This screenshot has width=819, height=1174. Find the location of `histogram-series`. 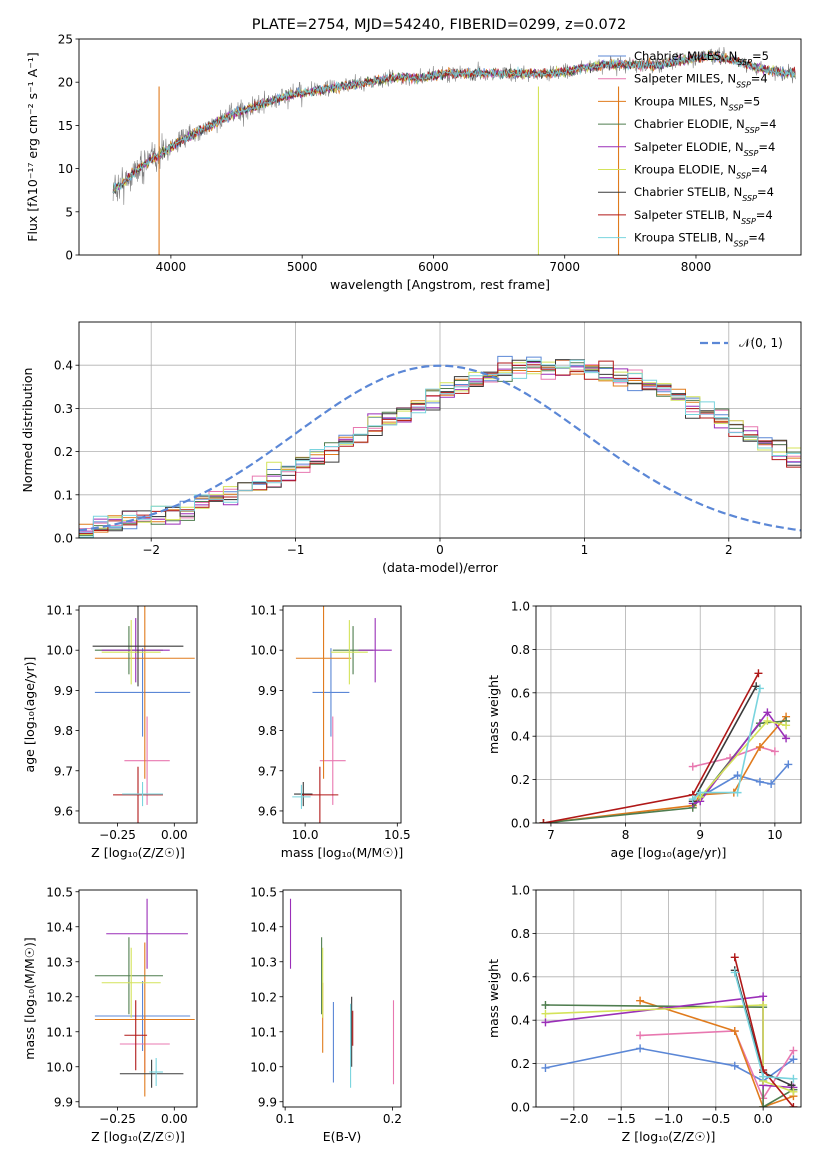

histogram-series is located at coordinates (440, 448).